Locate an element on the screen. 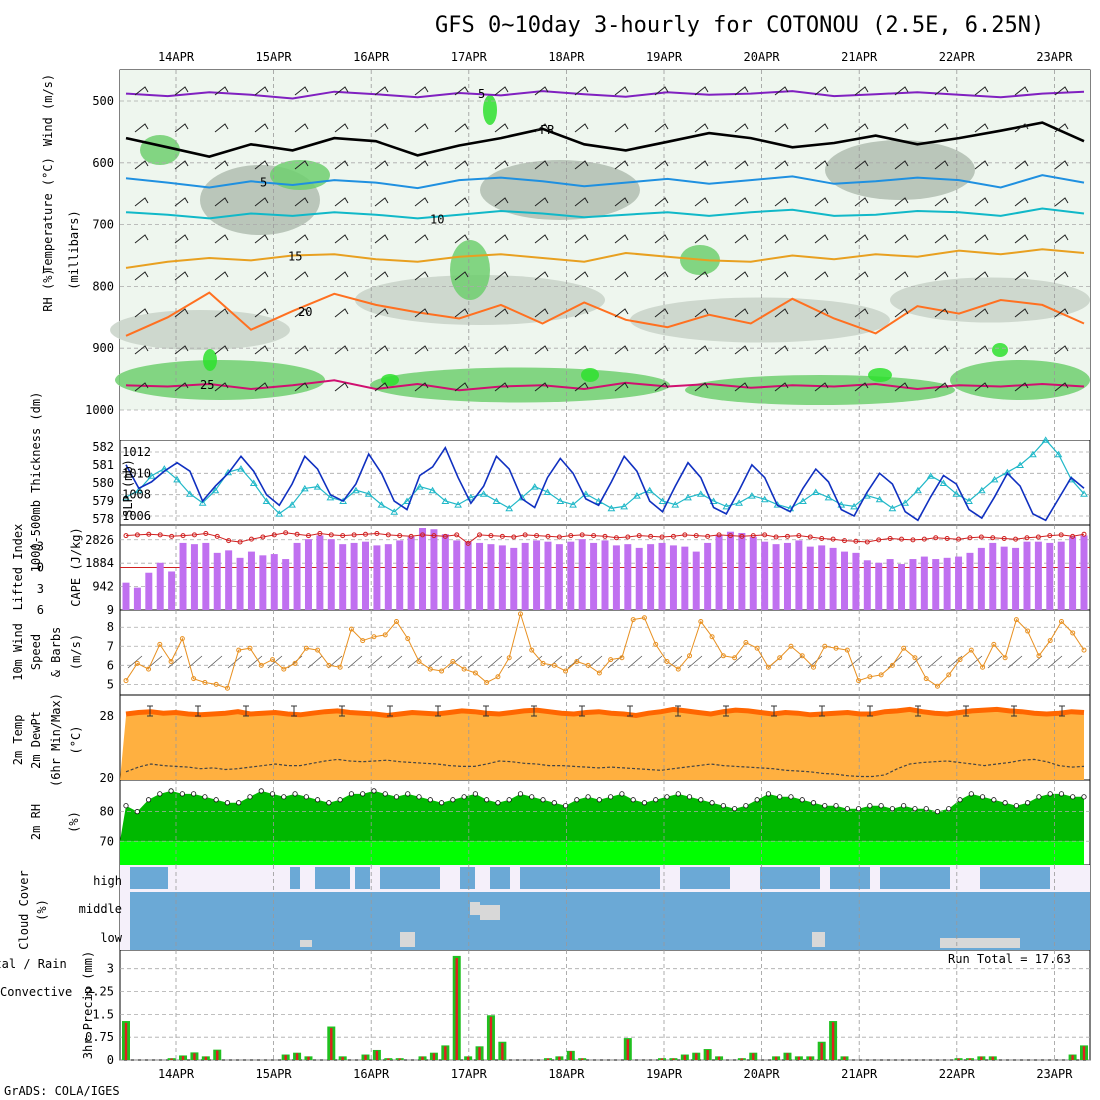 This screenshot has height=1100, width=1100. cloud-row-middle: middle is located at coordinates (100, 909).